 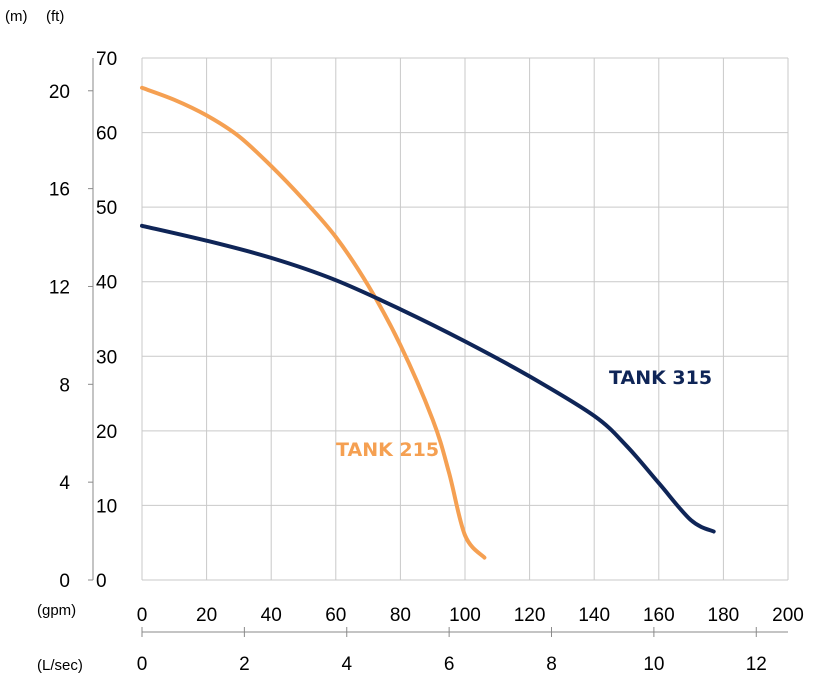 What do you see at coordinates (206, 615) in the screenshot?
I see `tick-label-gpm: 20` at bounding box center [206, 615].